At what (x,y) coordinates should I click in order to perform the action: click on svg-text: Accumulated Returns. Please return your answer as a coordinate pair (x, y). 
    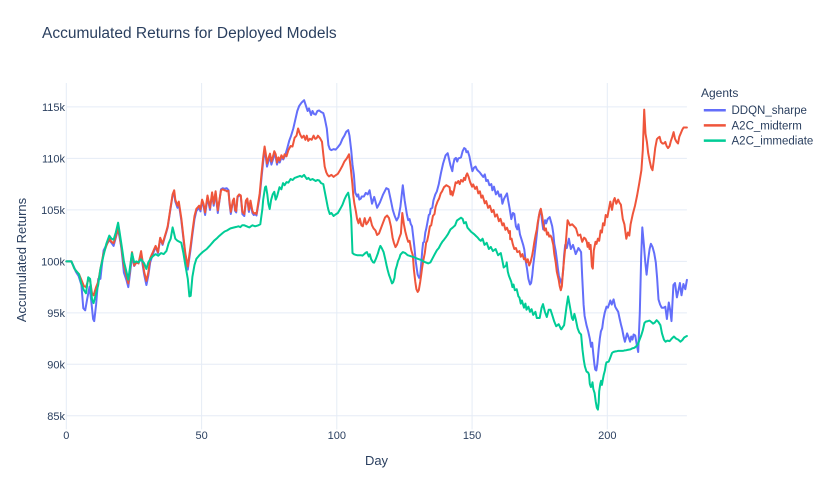
    Looking at the image, I should click on (21, 259).